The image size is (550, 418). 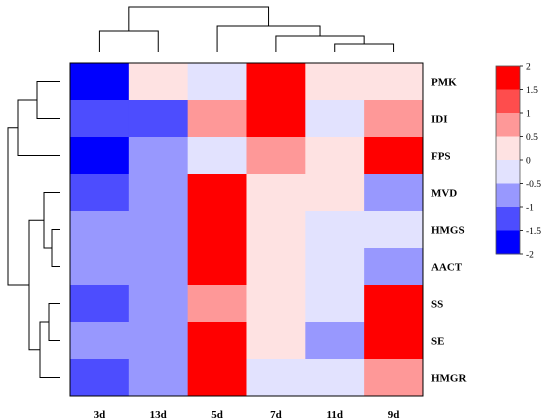 What do you see at coordinates (437, 342) in the screenshot?
I see `row-label: SE` at bounding box center [437, 342].